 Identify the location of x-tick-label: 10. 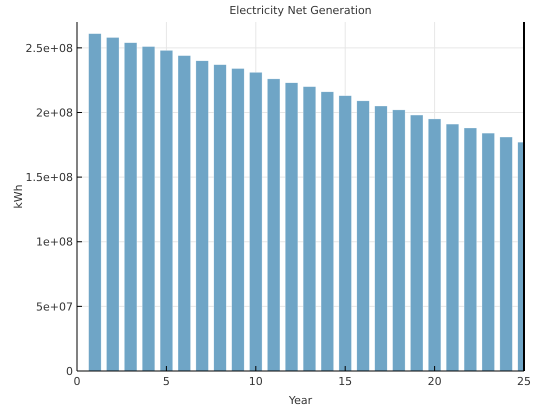
(255, 381).